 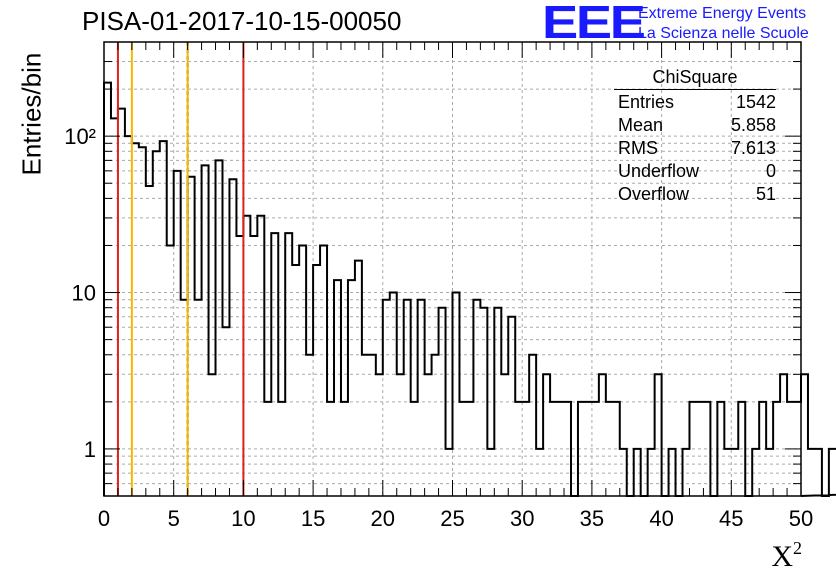 I want to click on y-tick-label: 10², so click(x=80, y=136).